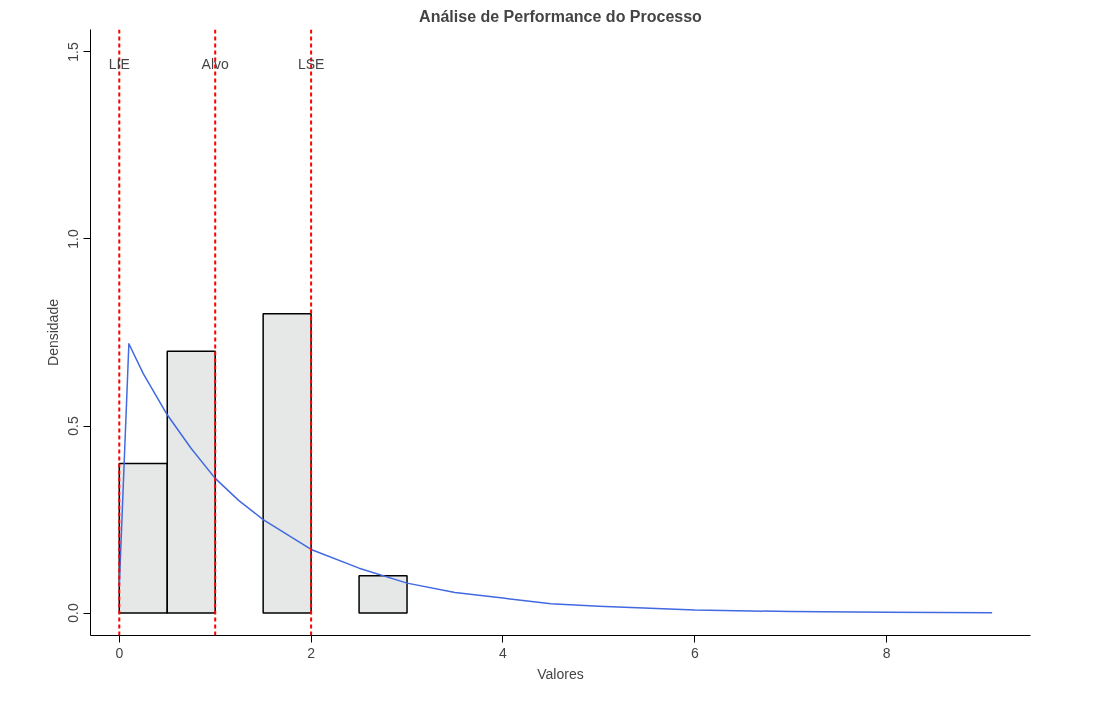 This screenshot has width=1105, height=717. Describe the element at coordinates (694, 652) in the screenshot. I see `x-tick-label: 6` at that location.